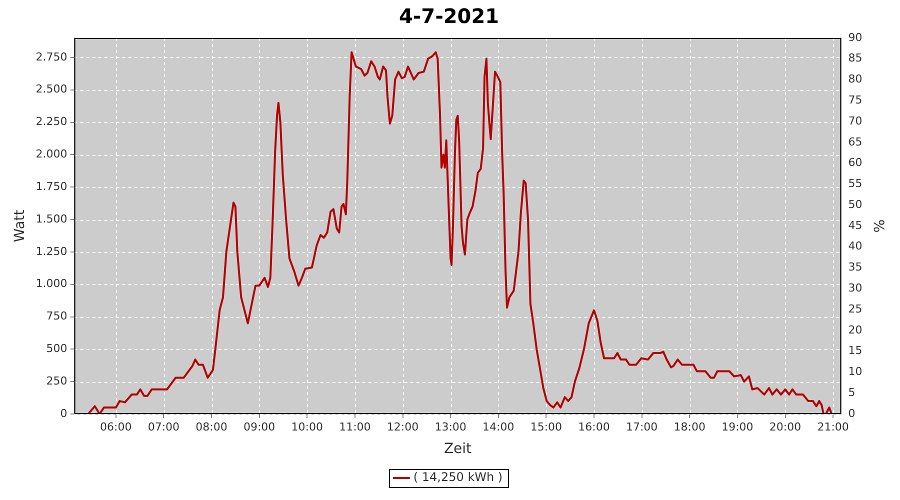 The image size is (900, 500). I want to click on y2-axis-title: %, so click(878, 226).